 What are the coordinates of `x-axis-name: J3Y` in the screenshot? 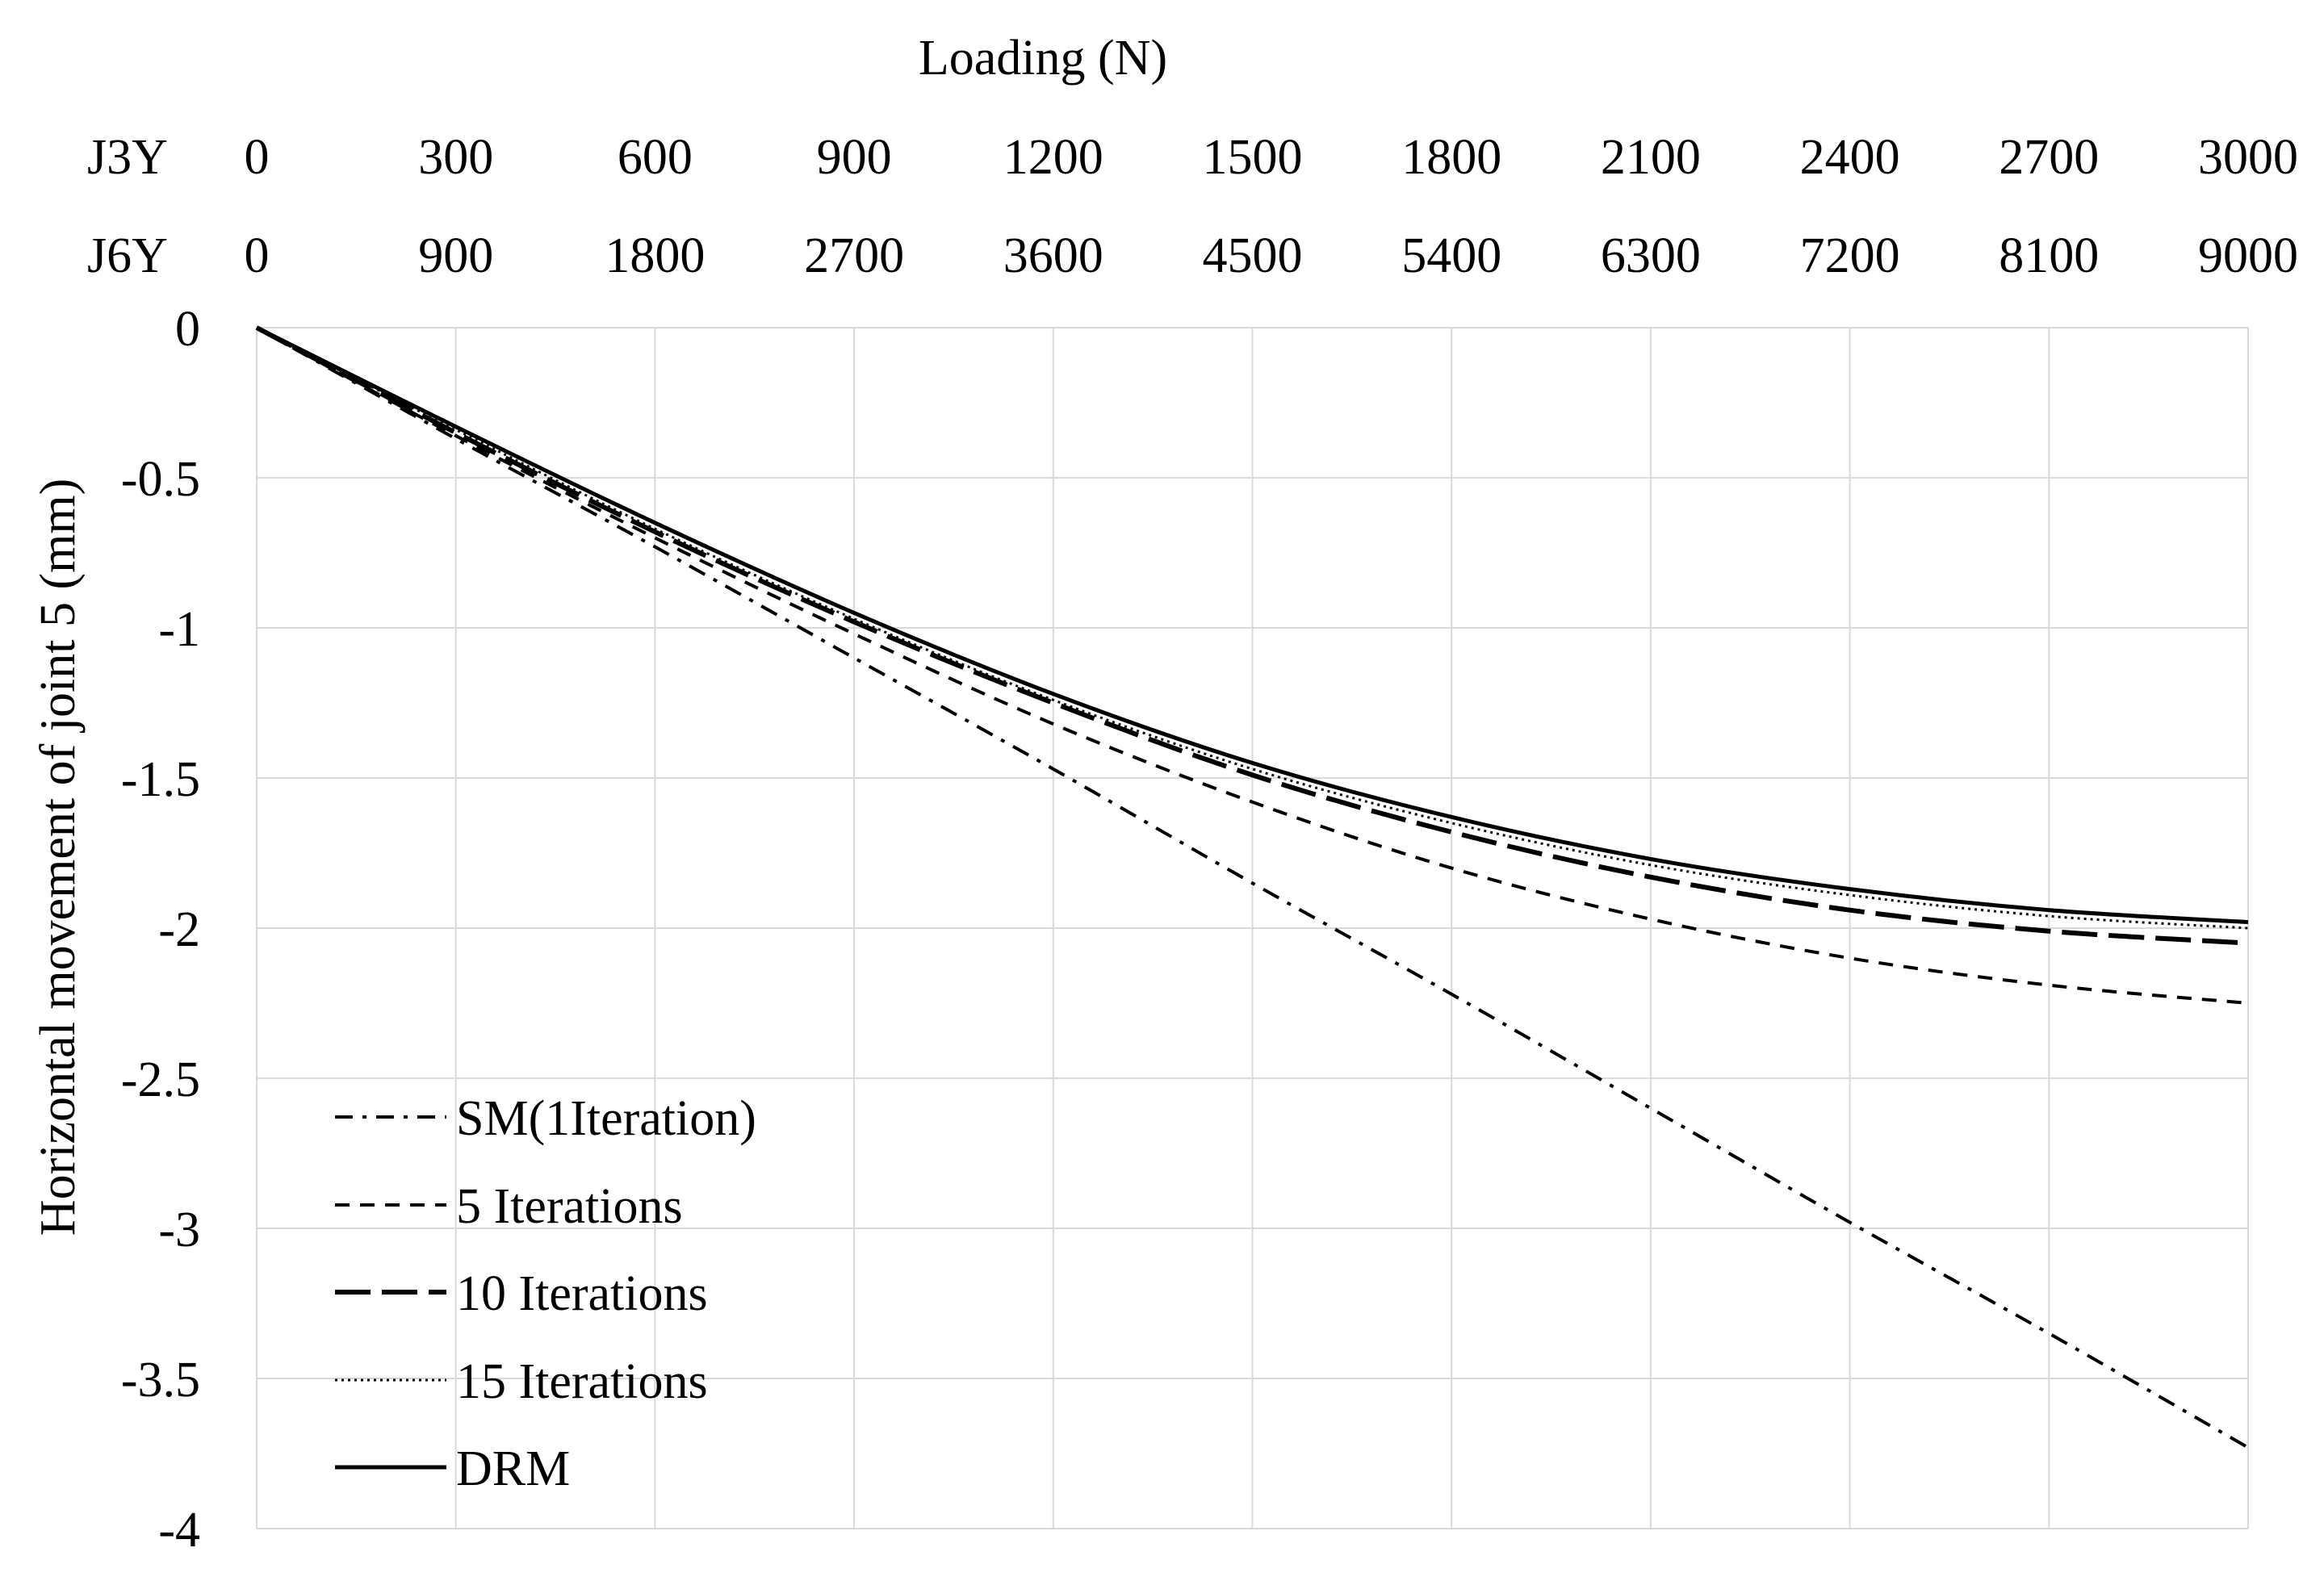 It's located at (127, 157).